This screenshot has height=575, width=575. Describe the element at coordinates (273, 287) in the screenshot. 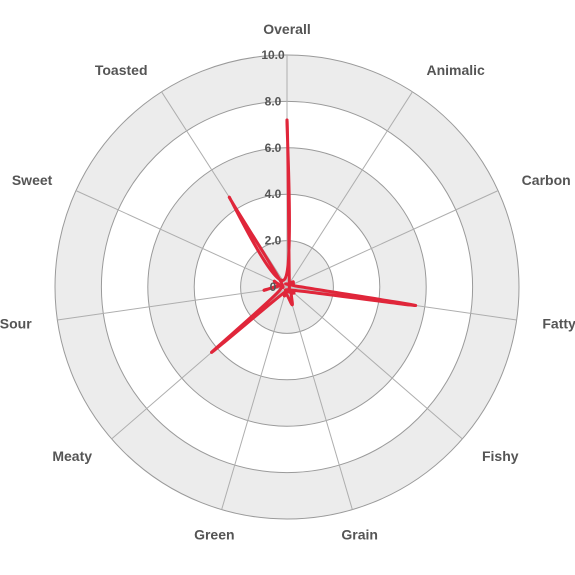

I see `radar-tick-label: 0` at that location.